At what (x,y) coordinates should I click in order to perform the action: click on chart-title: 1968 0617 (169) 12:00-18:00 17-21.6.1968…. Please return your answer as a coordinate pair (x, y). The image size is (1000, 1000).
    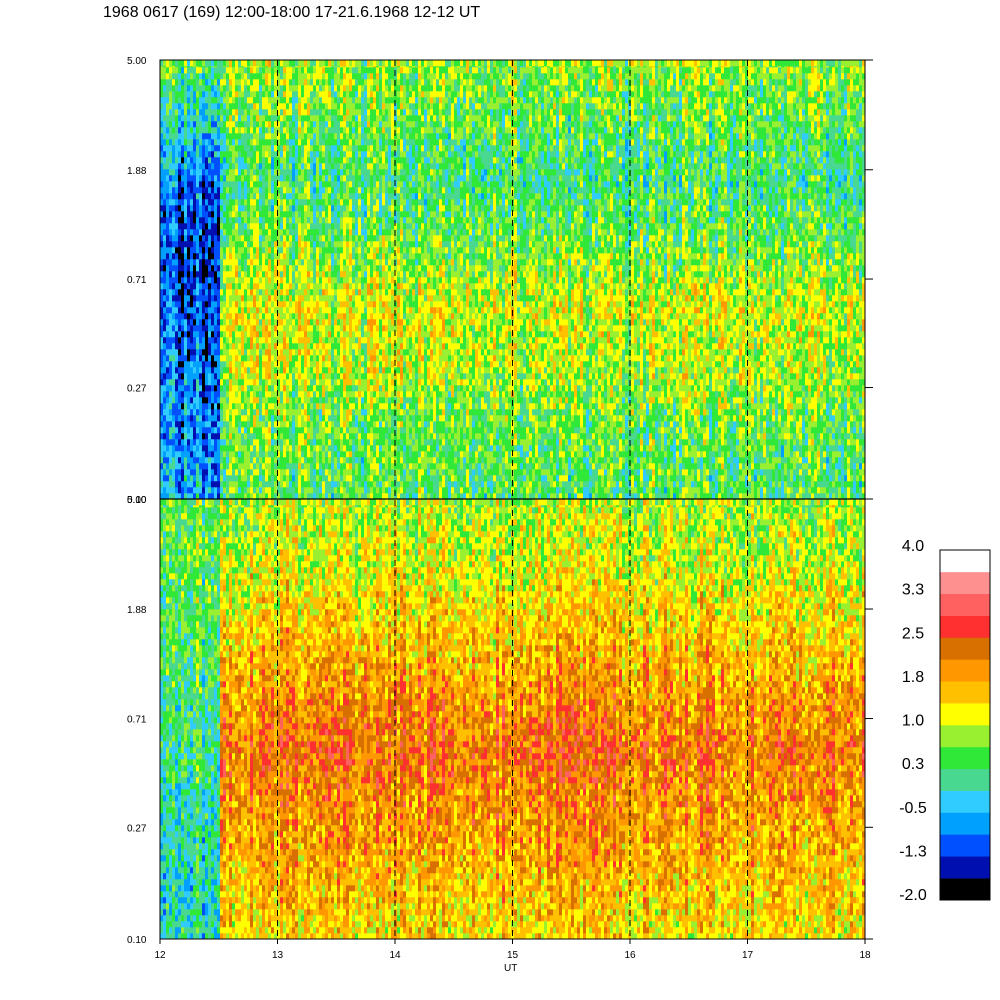
    Looking at the image, I should click on (291, 13).